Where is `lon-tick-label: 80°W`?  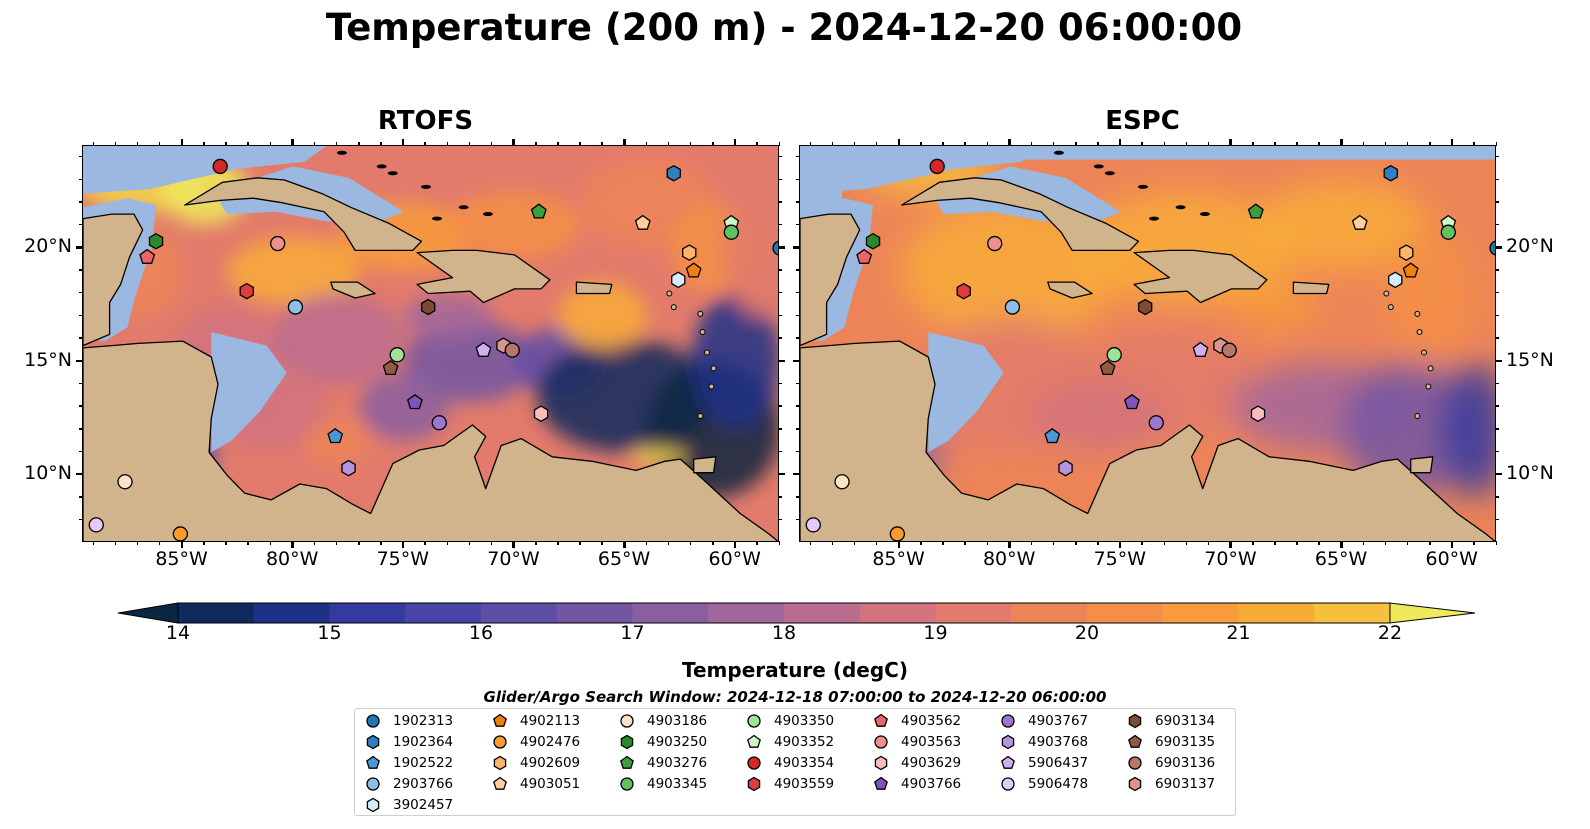 lon-tick-label: 80°W is located at coordinates (1009, 559).